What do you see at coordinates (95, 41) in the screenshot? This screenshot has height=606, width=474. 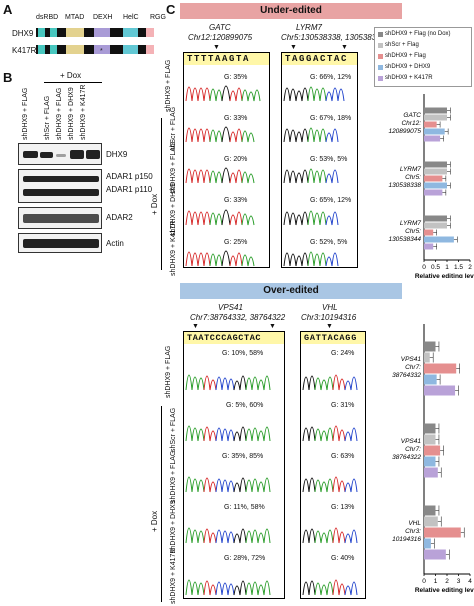 I see `domain-diagram: *` at bounding box center [95, 41].